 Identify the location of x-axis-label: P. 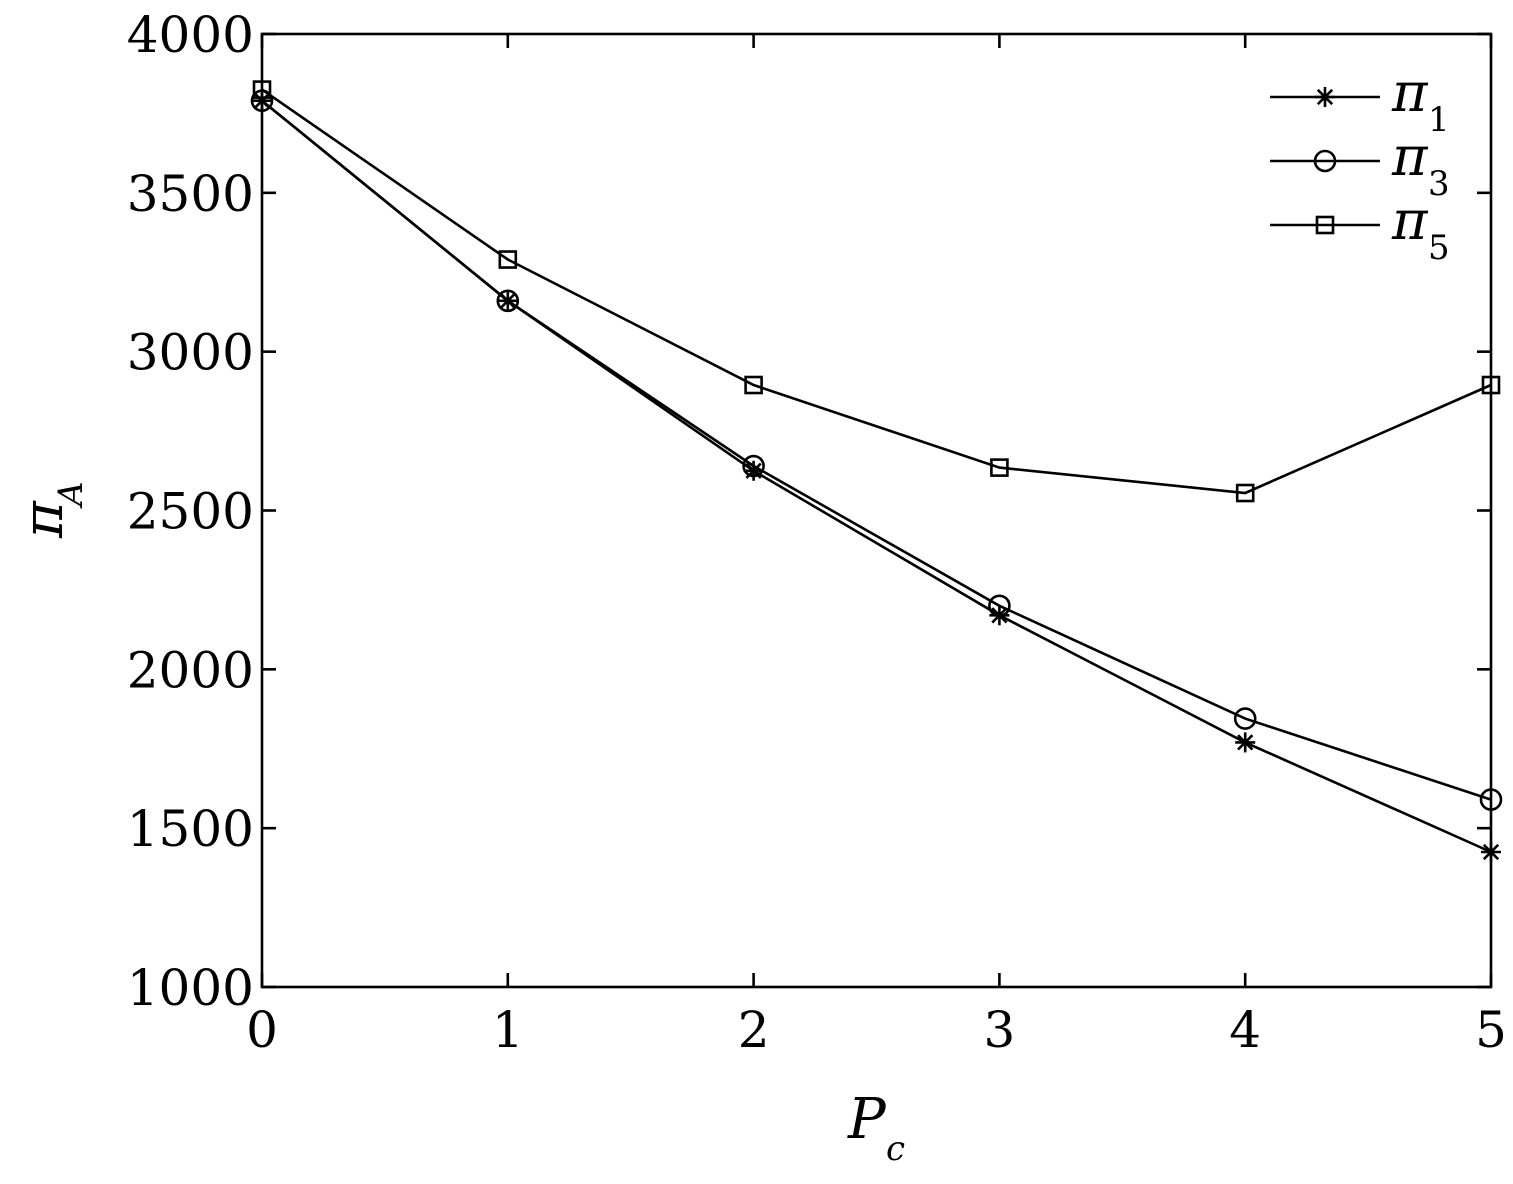
(867, 1119).